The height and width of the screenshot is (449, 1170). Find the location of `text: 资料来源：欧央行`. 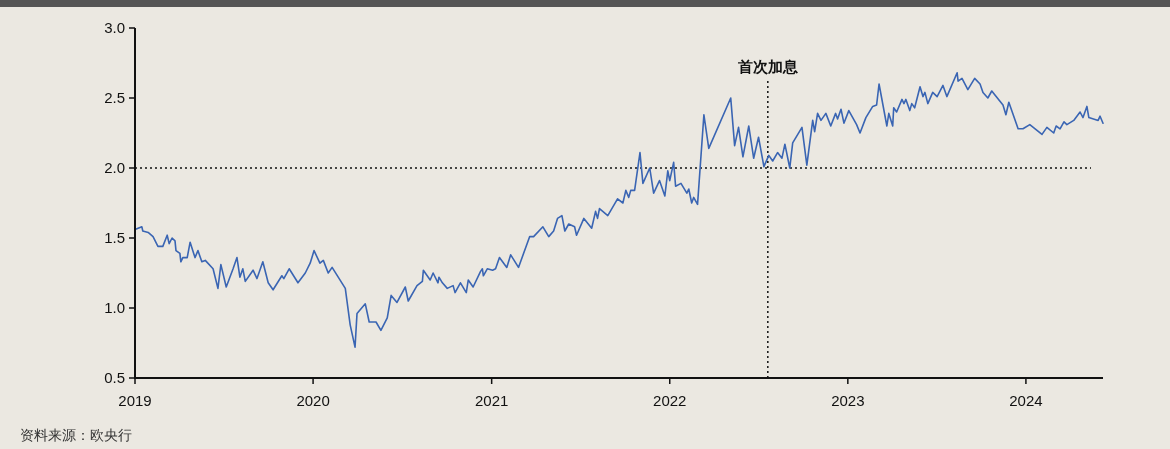

text: 资料来源：欧央行 is located at coordinates (76, 435).